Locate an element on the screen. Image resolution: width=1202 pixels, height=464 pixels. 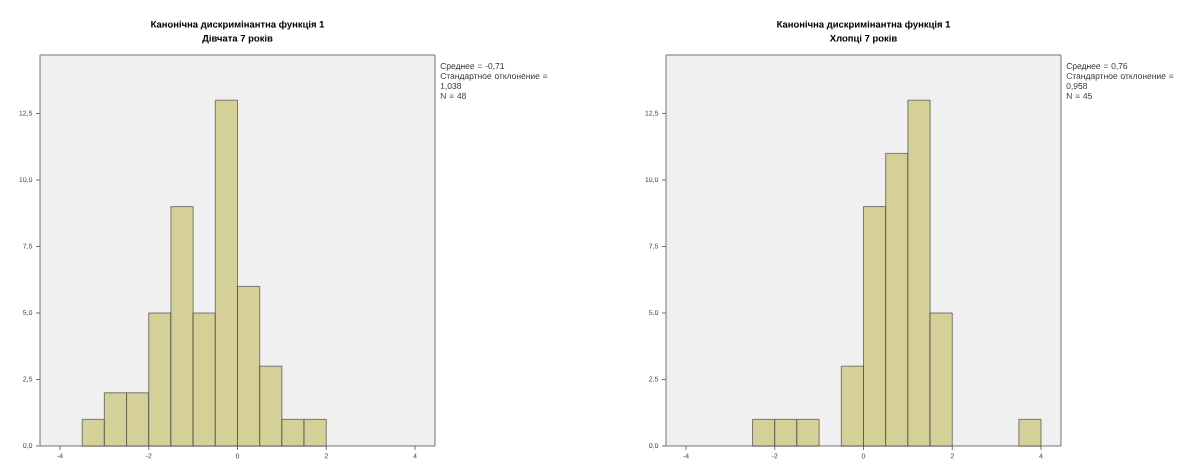
text: Среднее = 0,76 is located at coordinates (1097, 67).